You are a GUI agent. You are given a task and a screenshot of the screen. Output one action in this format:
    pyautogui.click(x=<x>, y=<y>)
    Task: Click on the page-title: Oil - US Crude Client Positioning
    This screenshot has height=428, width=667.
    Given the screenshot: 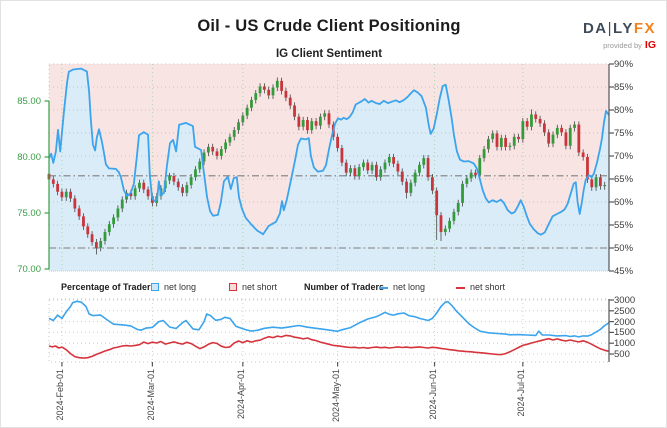 What is the action you would take?
    pyautogui.click(x=329, y=26)
    